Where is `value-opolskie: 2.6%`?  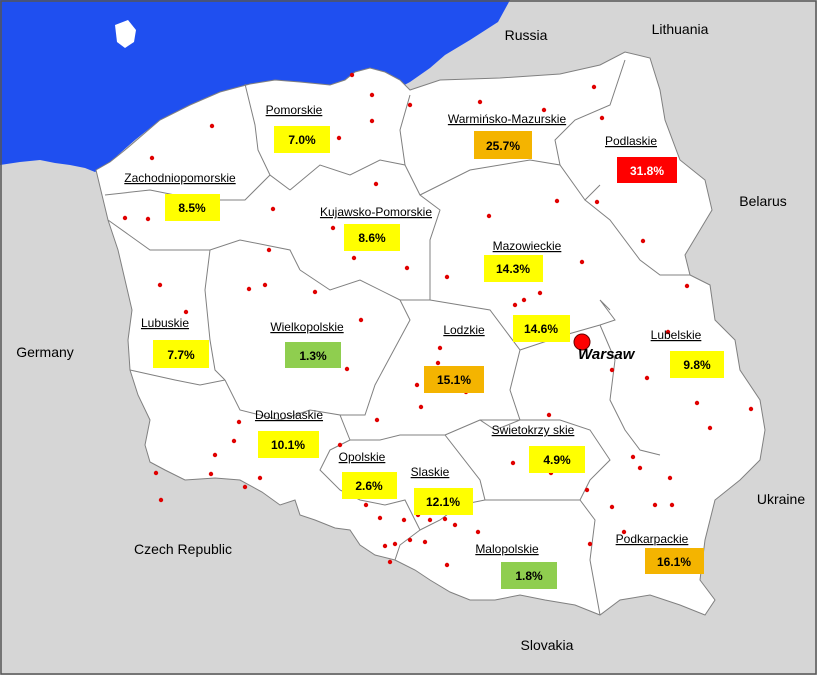 value-opolskie: 2.6% is located at coordinates (369, 486).